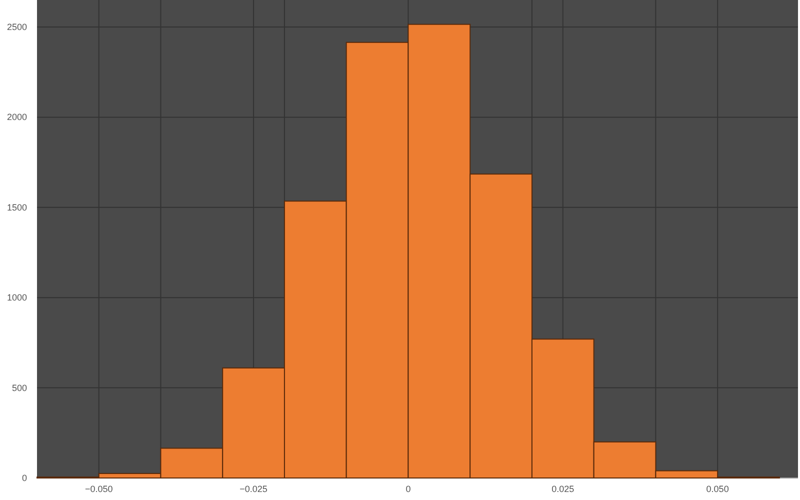 The height and width of the screenshot is (500, 800). What do you see at coordinates (19, 387) in the screenshot?
I see `y-tick-label: 500` at bounding box center [19, 387].